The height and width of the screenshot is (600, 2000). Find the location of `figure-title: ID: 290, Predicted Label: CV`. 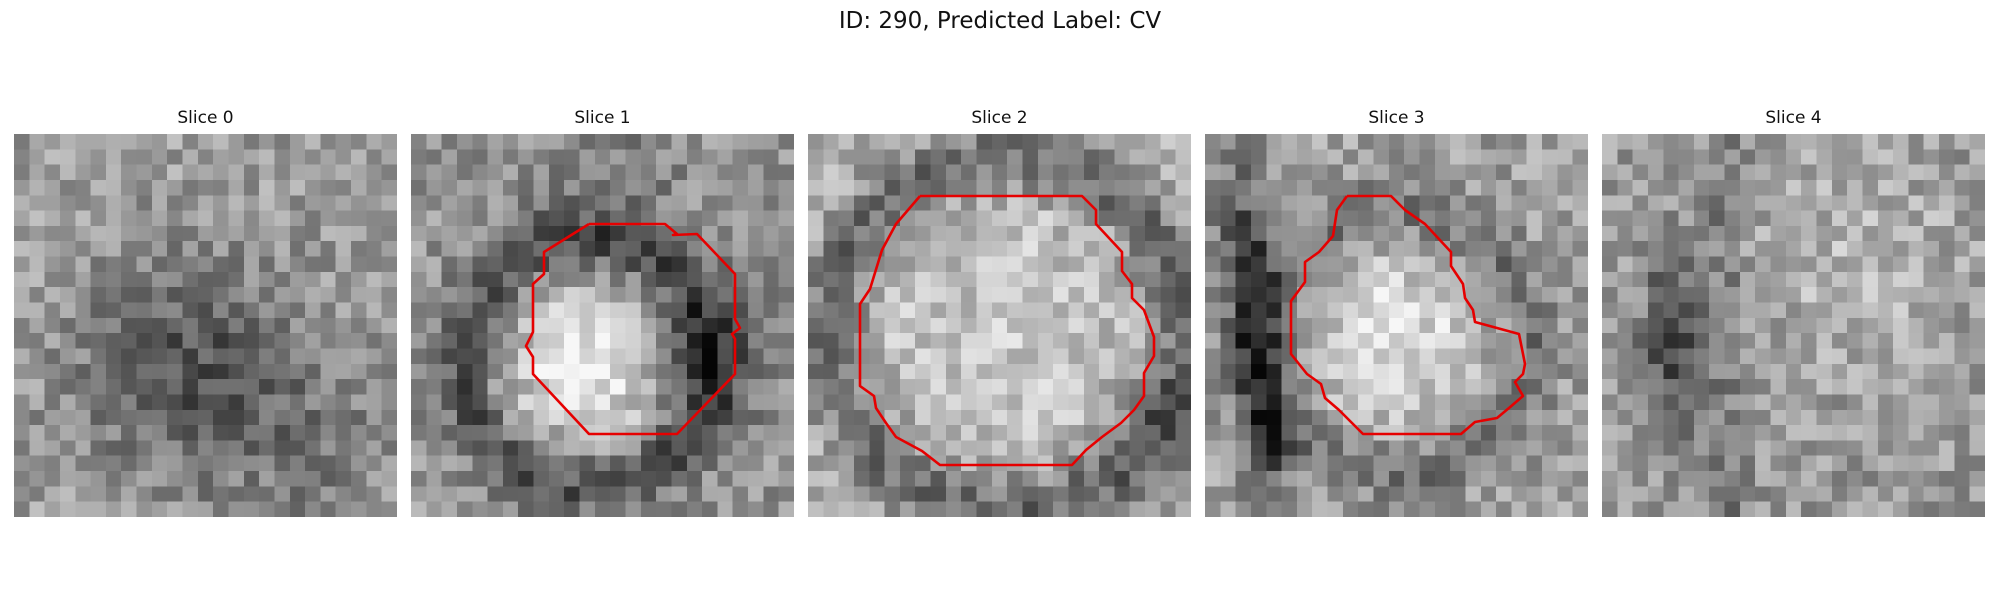

figure-title: ID: 290, Predicted Label: CV is located at coordinates (1000, 21).